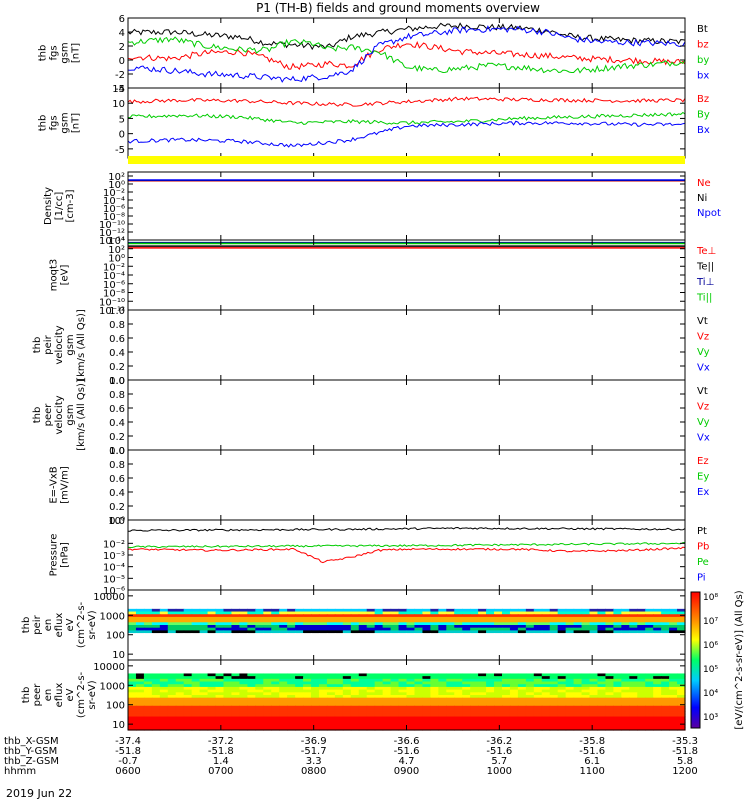  Describe the element at coordinates (114, 285) in the screenshot. I see `y-tick-label: 10⁻⁶` at that location.